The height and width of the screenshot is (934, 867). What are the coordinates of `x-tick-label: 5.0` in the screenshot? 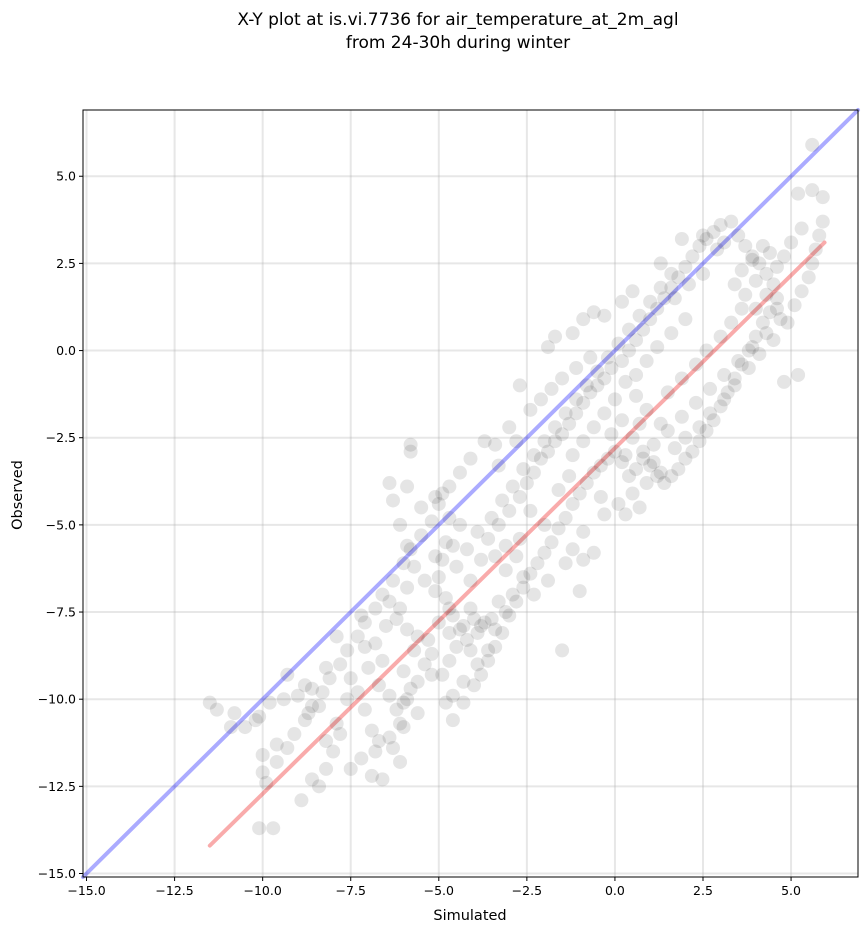 It's located at (791, 890).